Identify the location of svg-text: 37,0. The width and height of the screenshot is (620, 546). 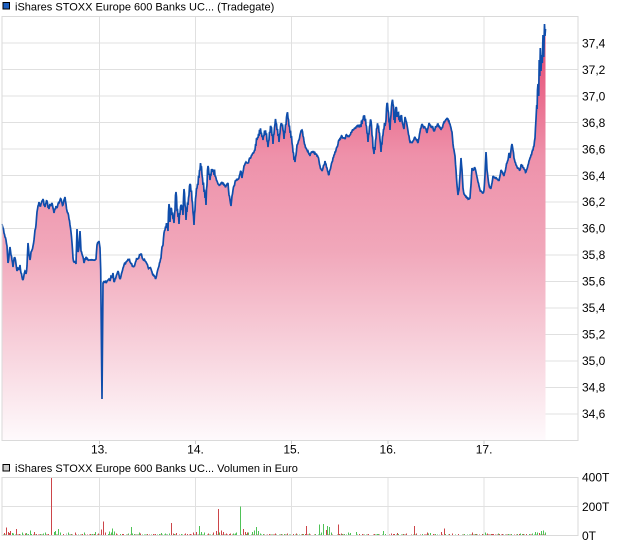
(594, 96).